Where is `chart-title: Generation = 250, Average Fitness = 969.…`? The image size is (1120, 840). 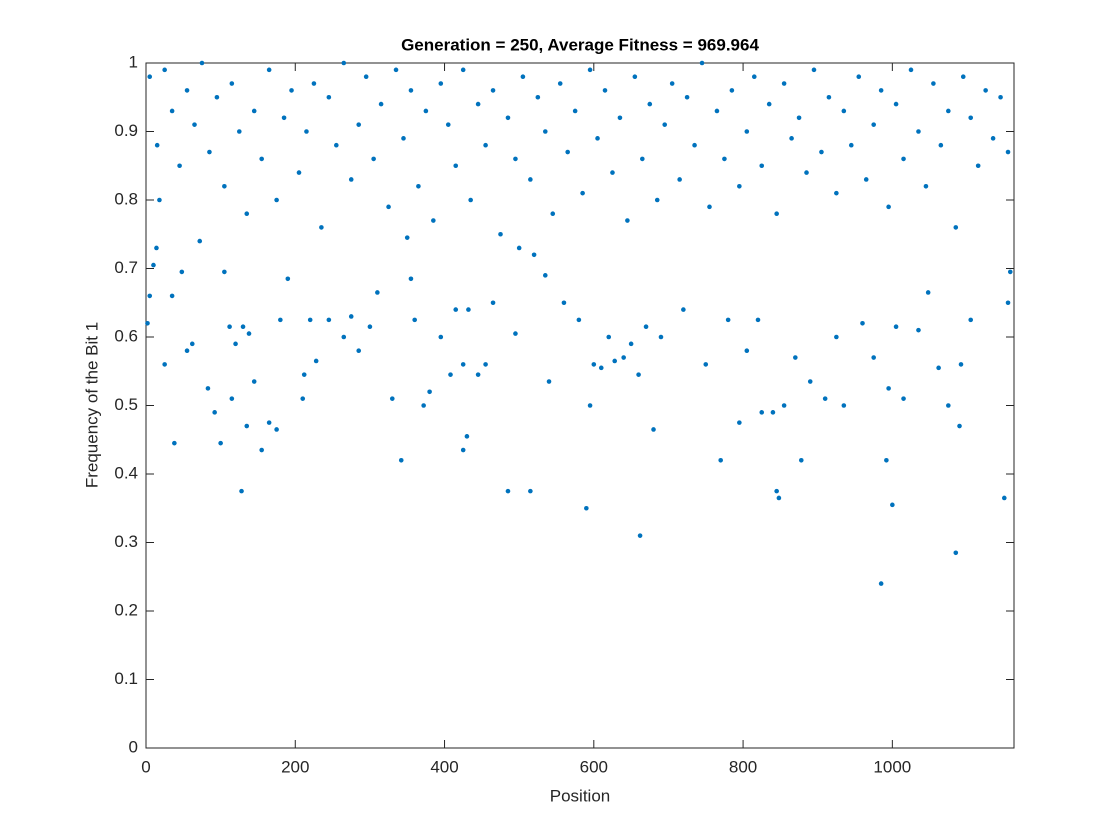 chart-title: Generation = 250, Average Fitness = 969.… is located at coordinates (580, 44).